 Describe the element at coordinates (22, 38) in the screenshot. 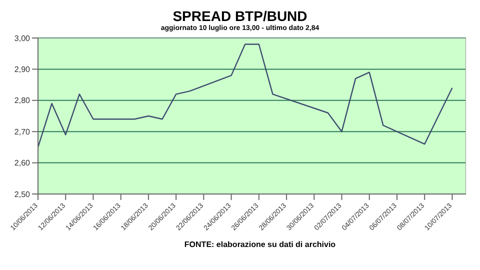

I see `y-tick-label: 3,00` at that location.